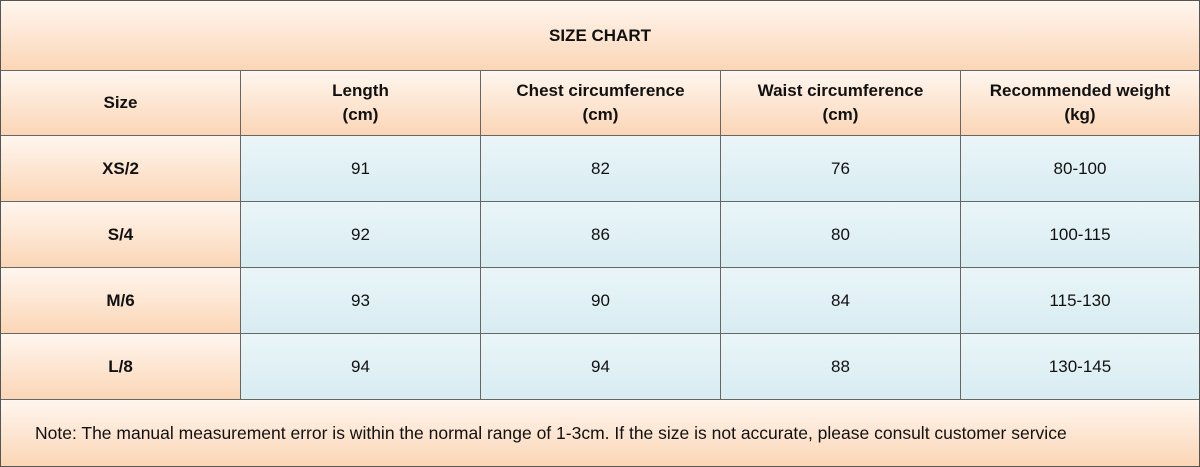 This screenshot has width=1200, height=467. I want to click on value-text: 100-115, so click(1080, 234).